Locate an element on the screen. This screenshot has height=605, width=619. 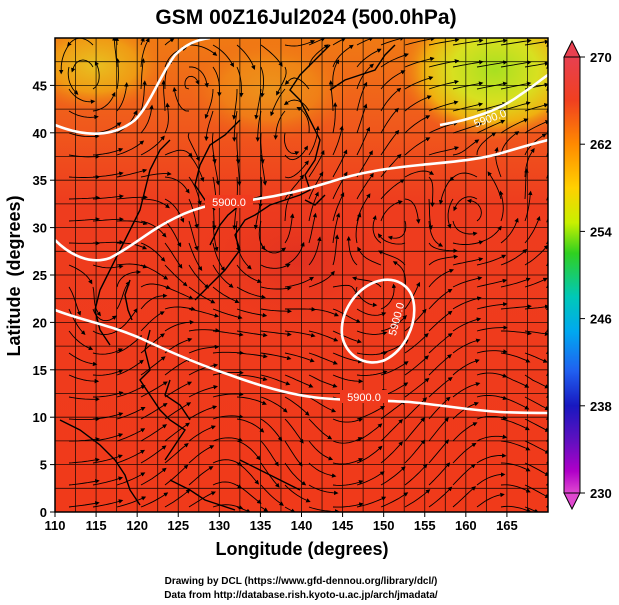
x-axis: 110 115 120 125 130 135 140 145 150 155 160 165 is located at coordinates (281, 522).